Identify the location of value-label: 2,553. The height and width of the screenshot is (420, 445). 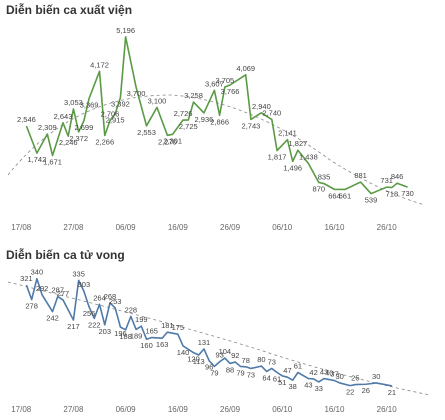
(146, 132).